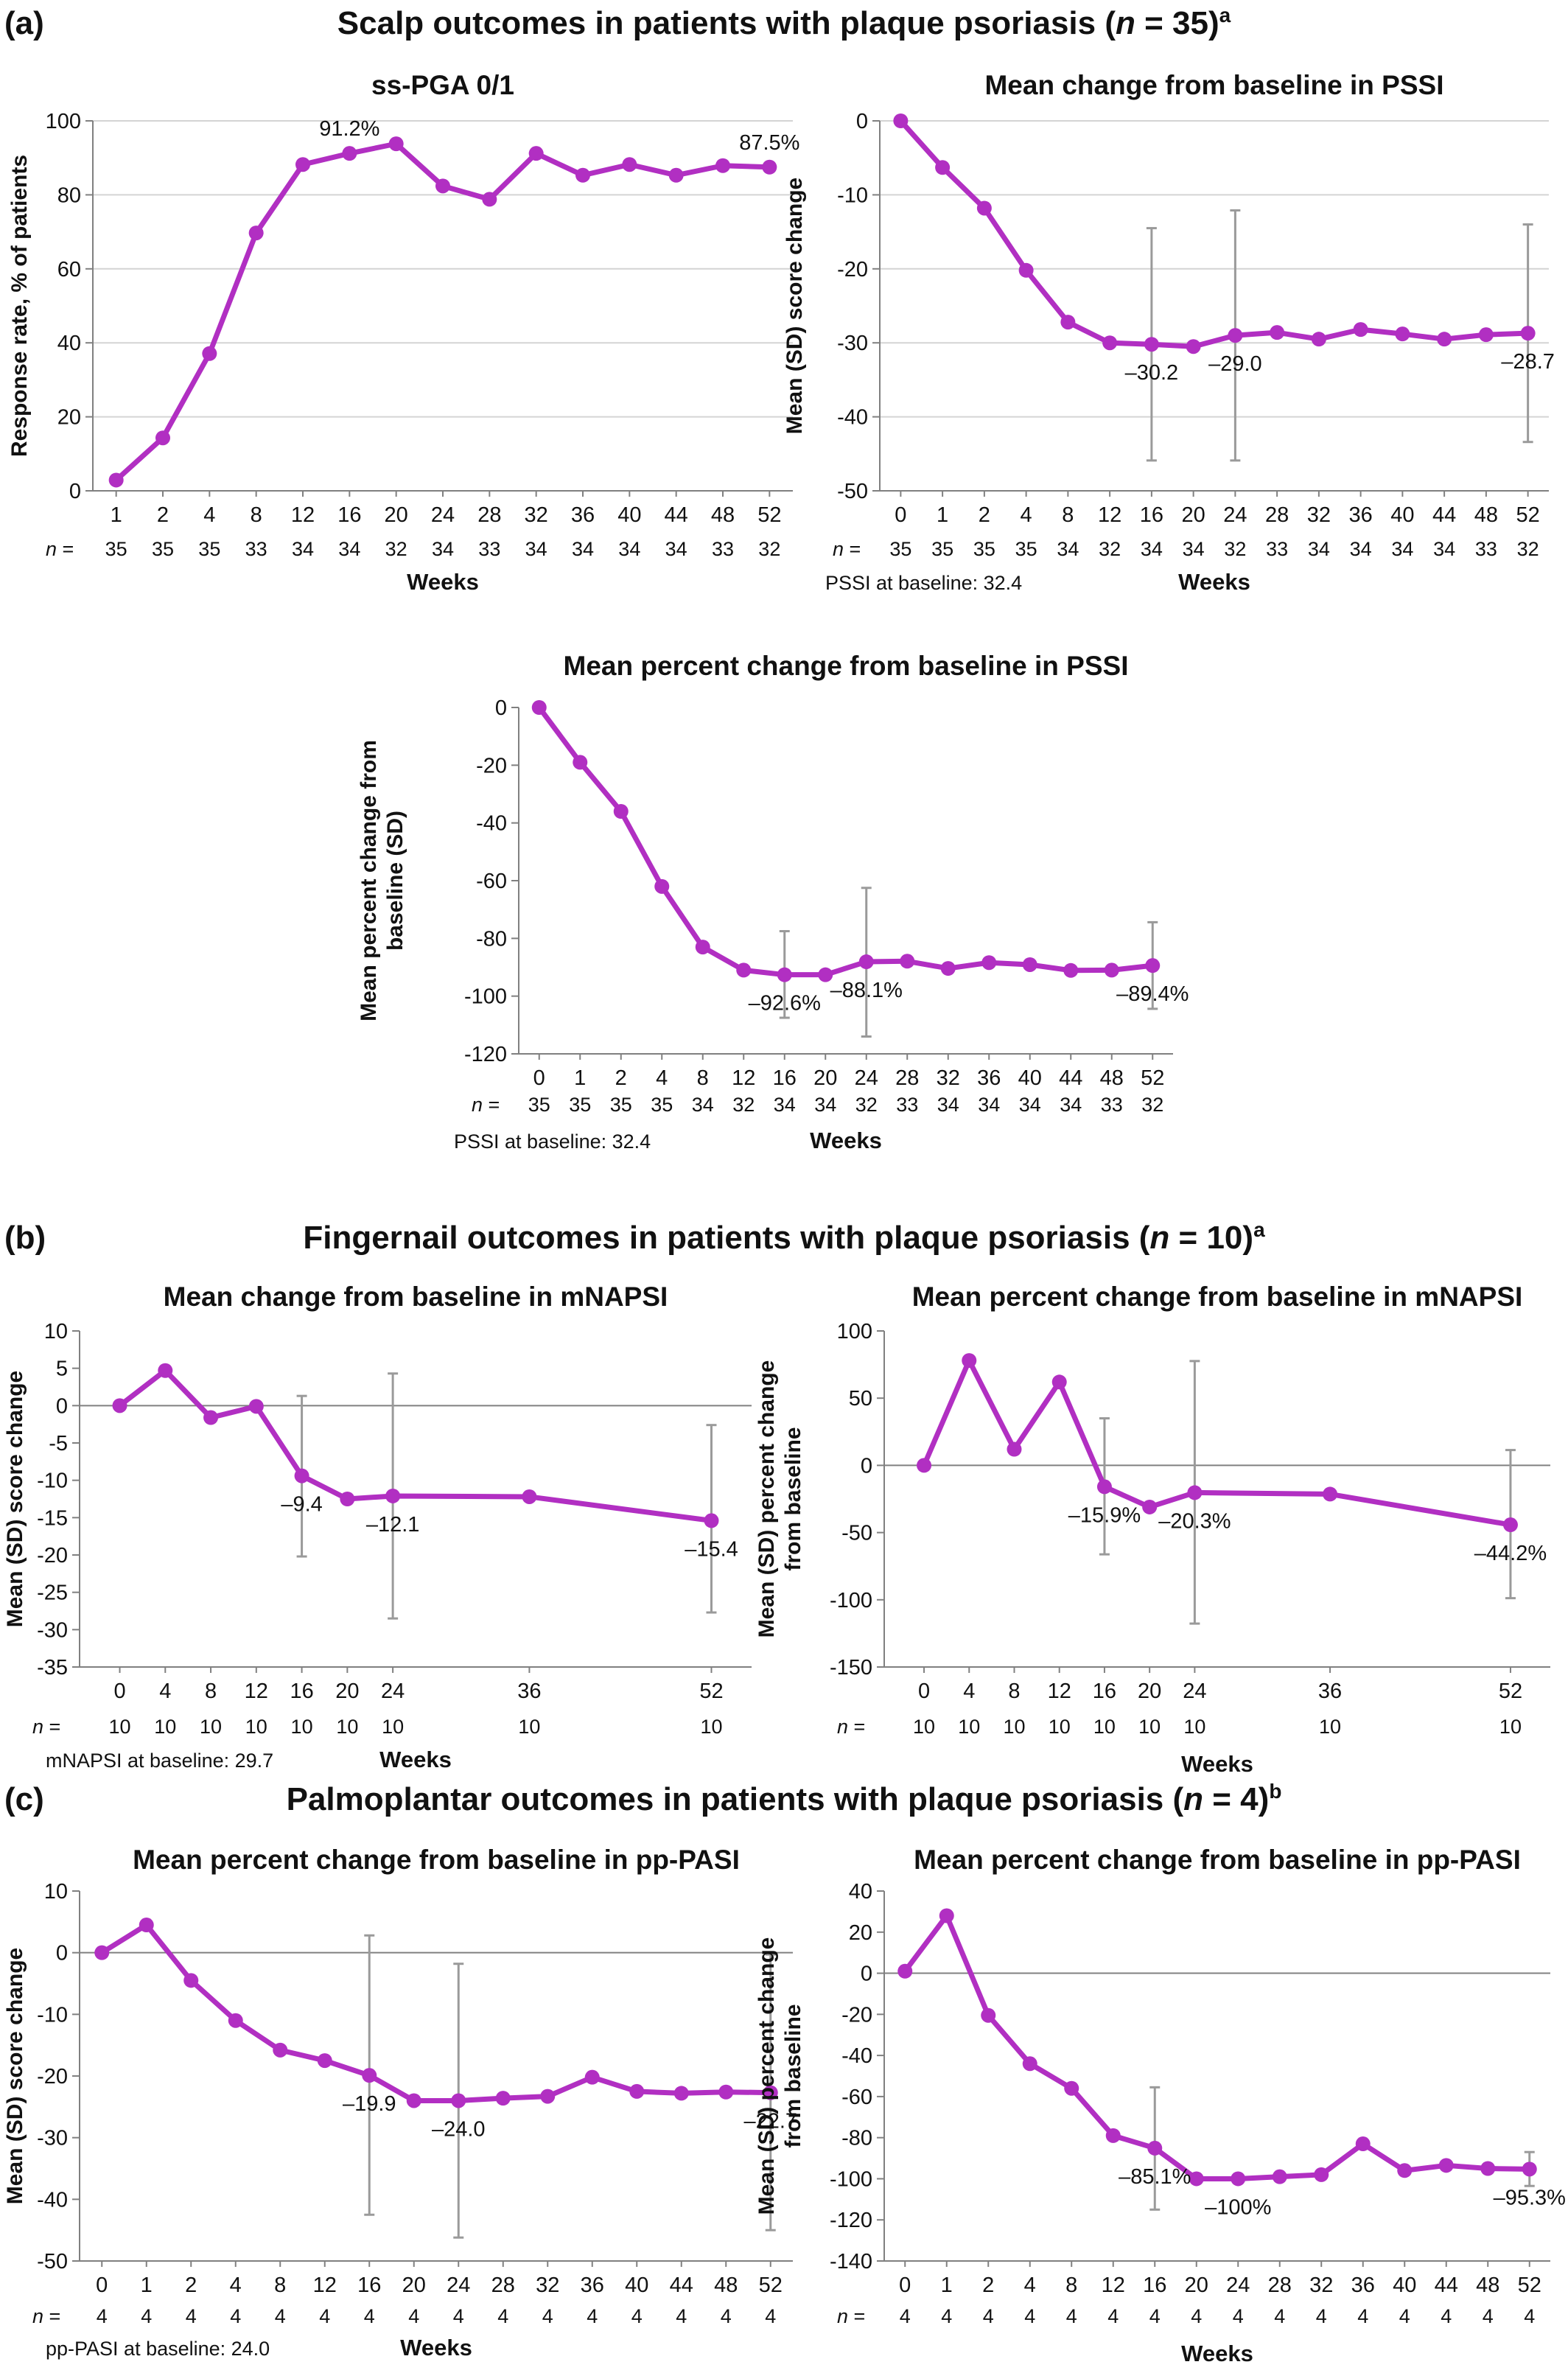 The height and width of the screenshot is (2373, 1568). Describe the element at coordinates (52, 1556) in the screenshot. I see `y-tick-label: -20` at that location.